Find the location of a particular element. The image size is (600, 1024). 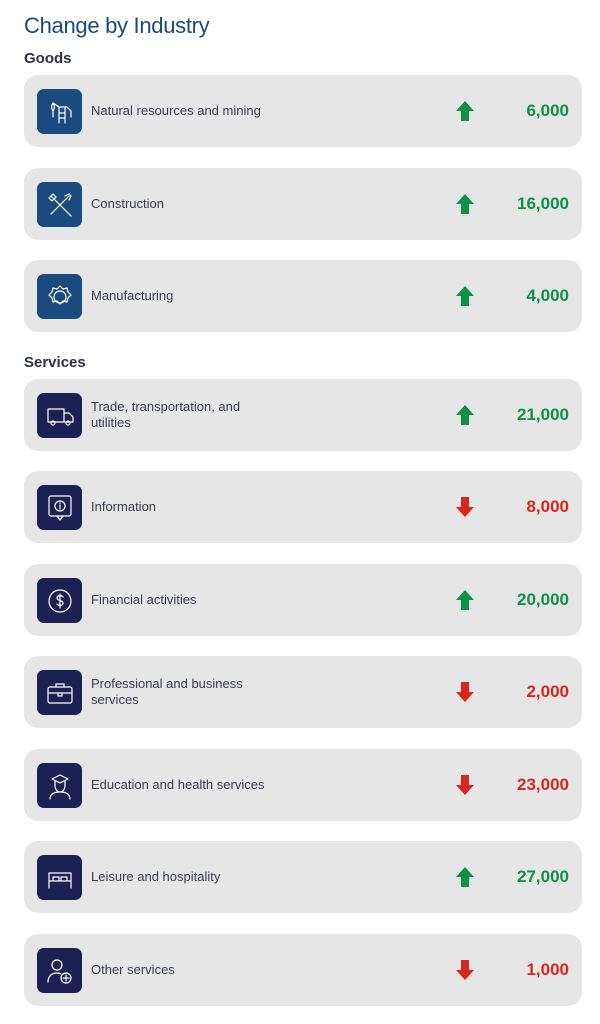

industry-label: Information is located at coordinates (186, 507).